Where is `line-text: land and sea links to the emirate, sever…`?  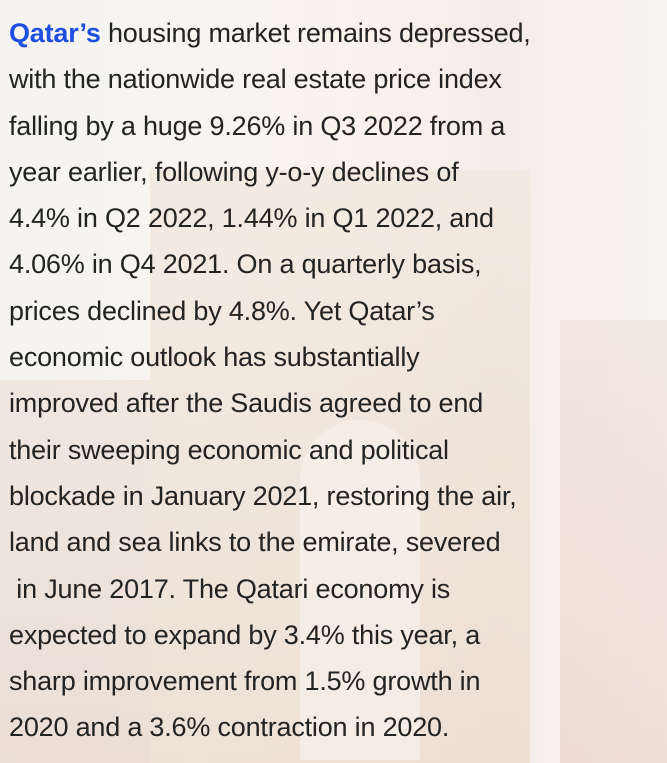
line-text: land and sea links to the emirate, sever… is located at coordinates (255, 542).